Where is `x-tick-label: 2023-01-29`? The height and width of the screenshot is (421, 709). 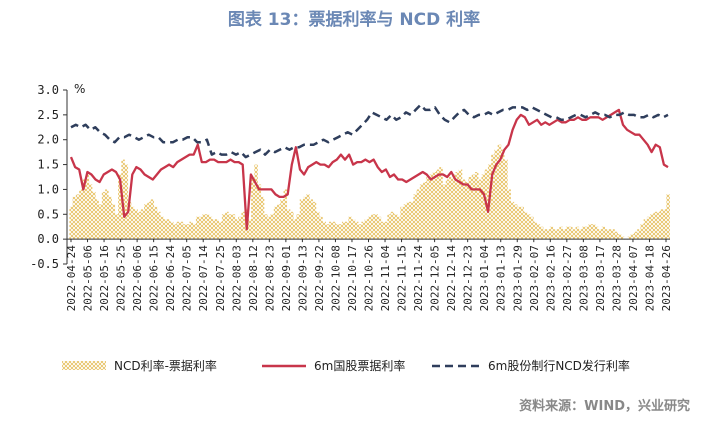 x-tick-label: 2023-01-29 is located at coordinates (517, 278).